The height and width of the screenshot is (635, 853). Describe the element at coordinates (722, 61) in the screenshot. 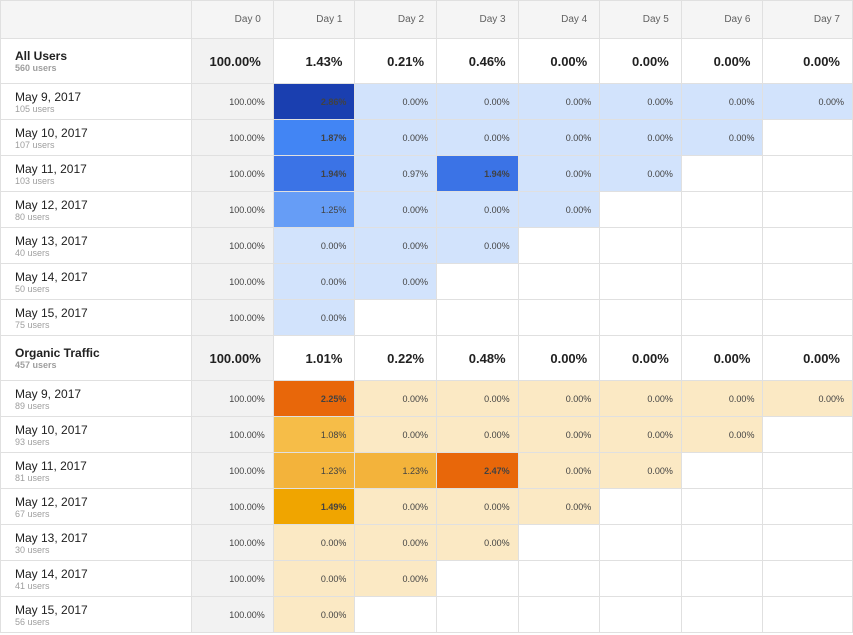

I see `segment-summary-day-6: 0.00%` at that location.